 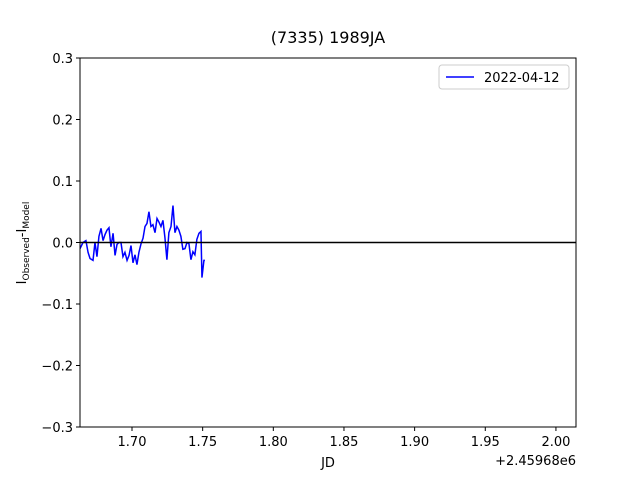 What do you see at coordinates (327, 463) in the screenshot?
I see `x-axis-label: JD` at bounding box center [327, 463].